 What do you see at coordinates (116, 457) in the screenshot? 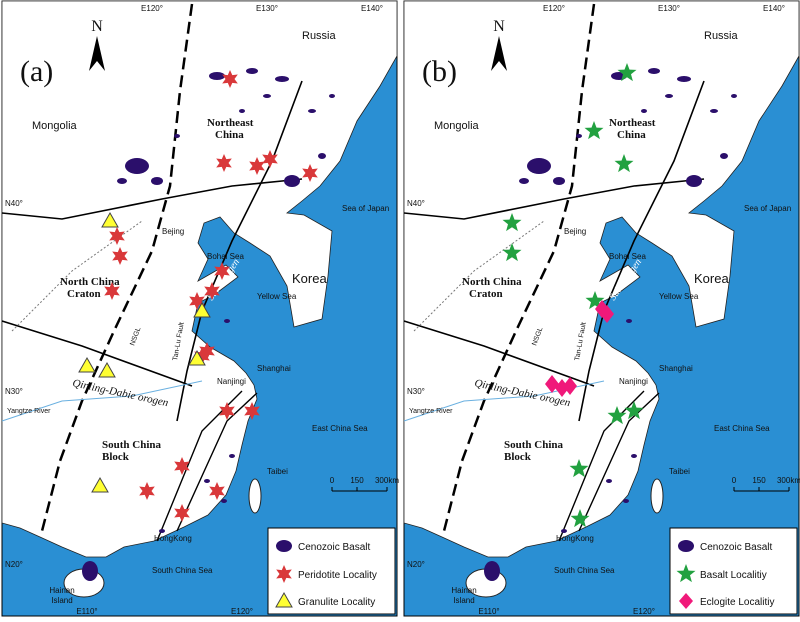
I see `region-label: Block` at bounding box center [116, 457].